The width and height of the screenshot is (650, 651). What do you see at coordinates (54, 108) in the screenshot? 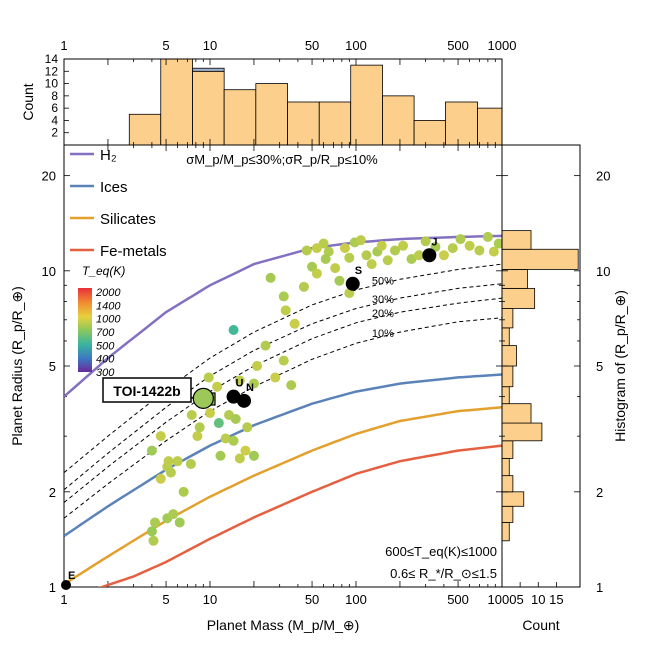
I see `top-histogram-y-tick-label: 6` at bounding box center [54, 108].